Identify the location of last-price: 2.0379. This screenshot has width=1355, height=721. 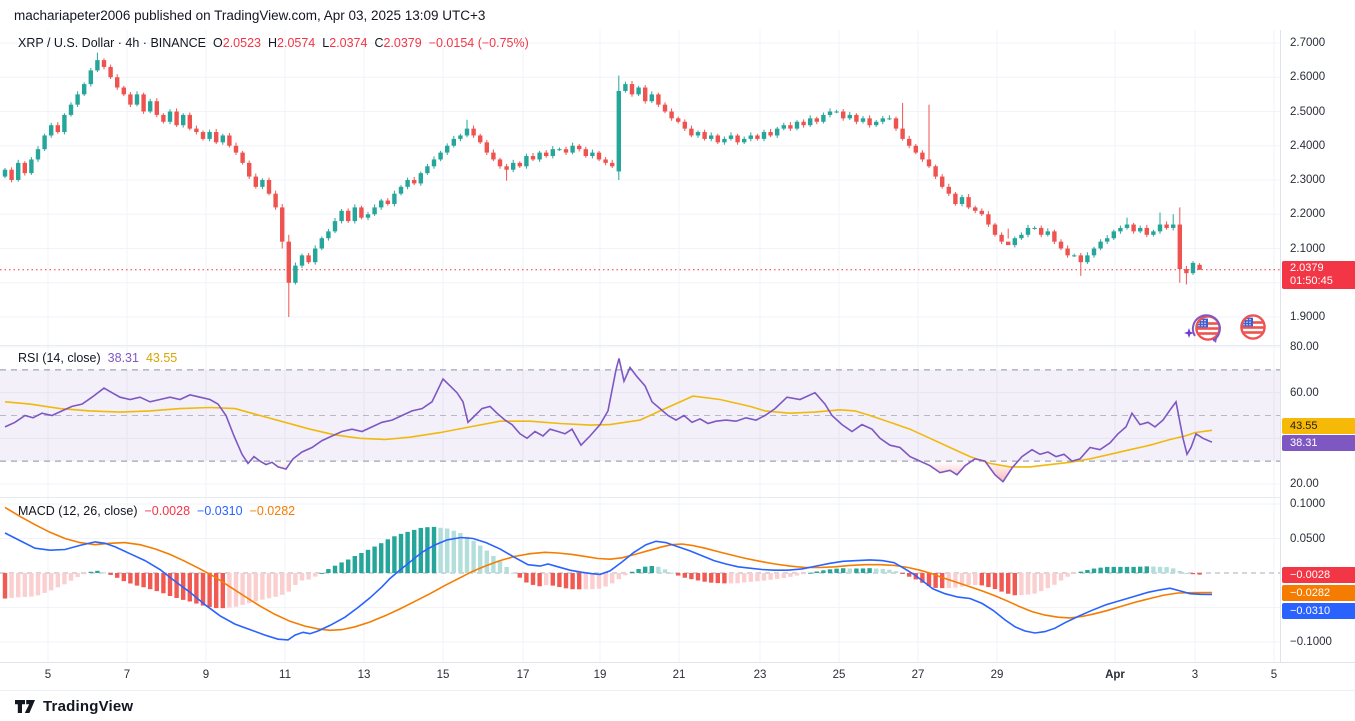
(1307, 268).